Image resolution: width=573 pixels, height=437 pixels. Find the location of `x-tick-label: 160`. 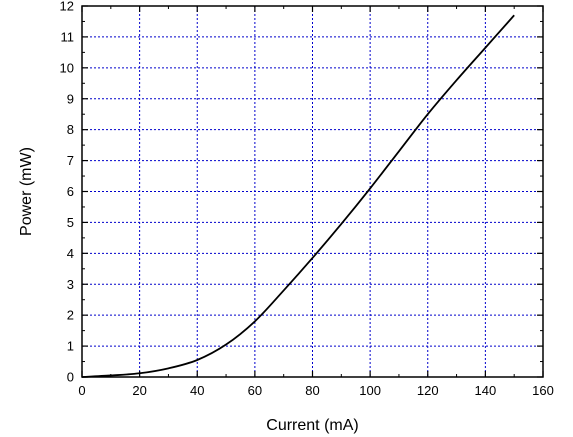

x-tick-label: 160 is located at coordinates (543, 390).